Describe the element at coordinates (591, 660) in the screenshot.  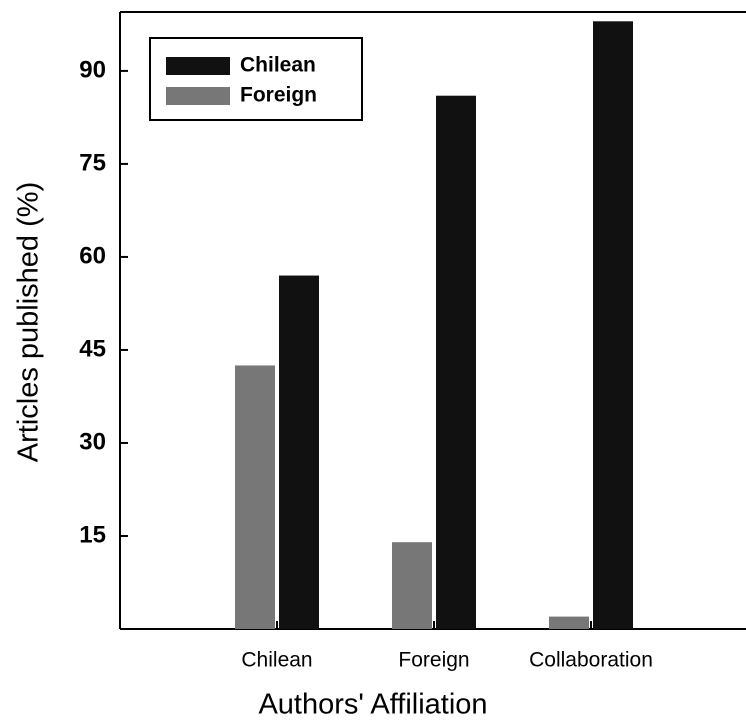
I see `x-tick-label: Collaboration` at that location.